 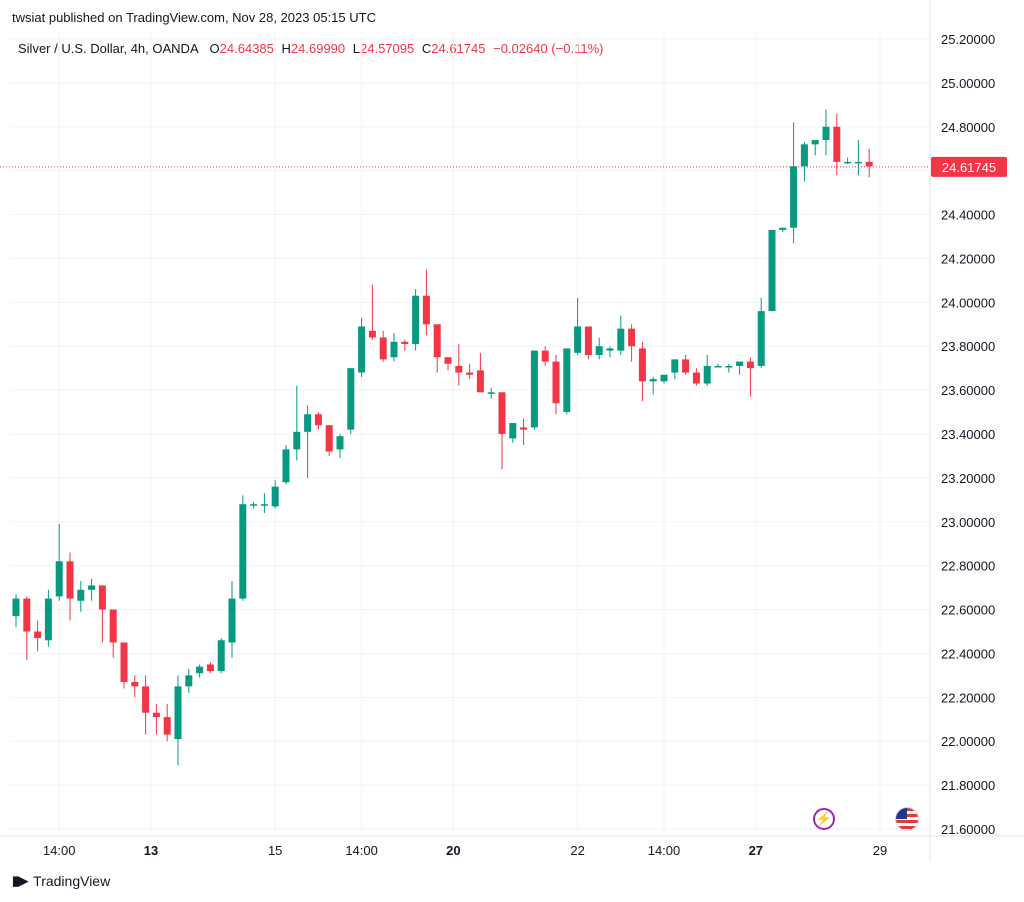 I want to click on open-label: O, so click(x=214, y=48).